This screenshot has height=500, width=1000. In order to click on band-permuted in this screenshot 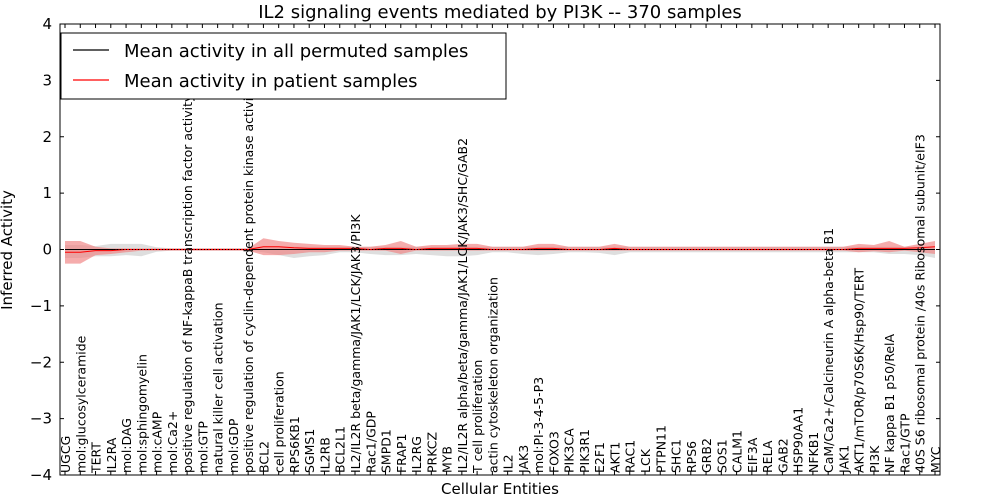, I will do `click(500, 250)`.